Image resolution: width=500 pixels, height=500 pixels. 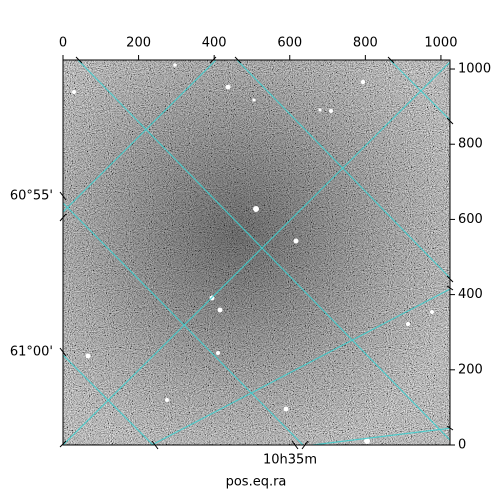 What do you see at coordinates (63, 43) in the screenshot?
I see `x-tick-label: 0` at bounding box center [63, 43].